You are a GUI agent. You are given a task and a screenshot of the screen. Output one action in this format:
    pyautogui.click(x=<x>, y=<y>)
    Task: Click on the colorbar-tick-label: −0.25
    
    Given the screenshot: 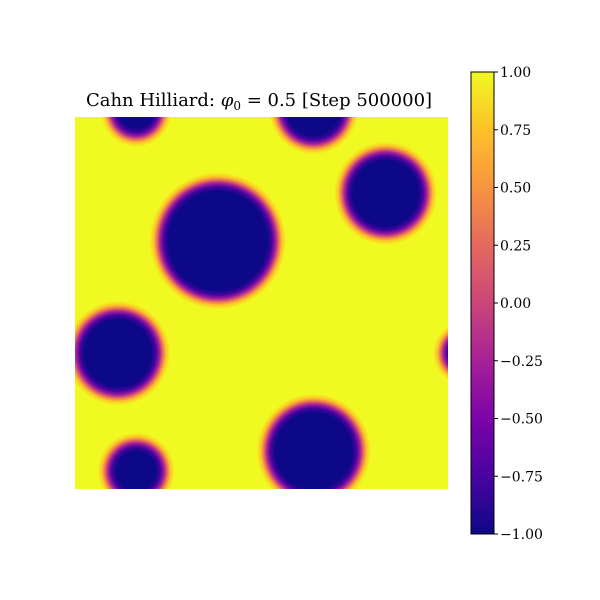 What is the action you would take?
    pyautogui.click(x=521, y=362)
    